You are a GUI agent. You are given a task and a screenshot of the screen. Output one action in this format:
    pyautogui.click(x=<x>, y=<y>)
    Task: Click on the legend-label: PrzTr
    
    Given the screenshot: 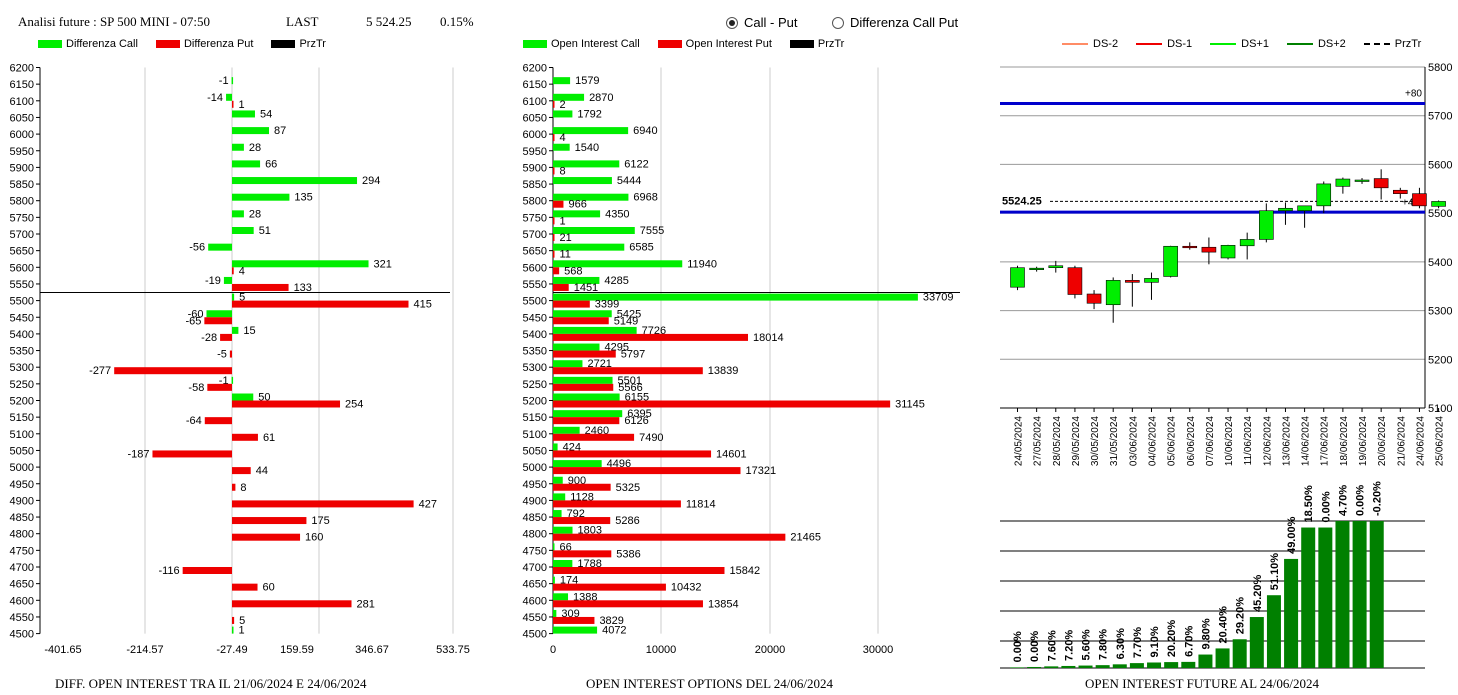 What is the action you would take?
    pyautogui.click(x=1408, y=44)
    